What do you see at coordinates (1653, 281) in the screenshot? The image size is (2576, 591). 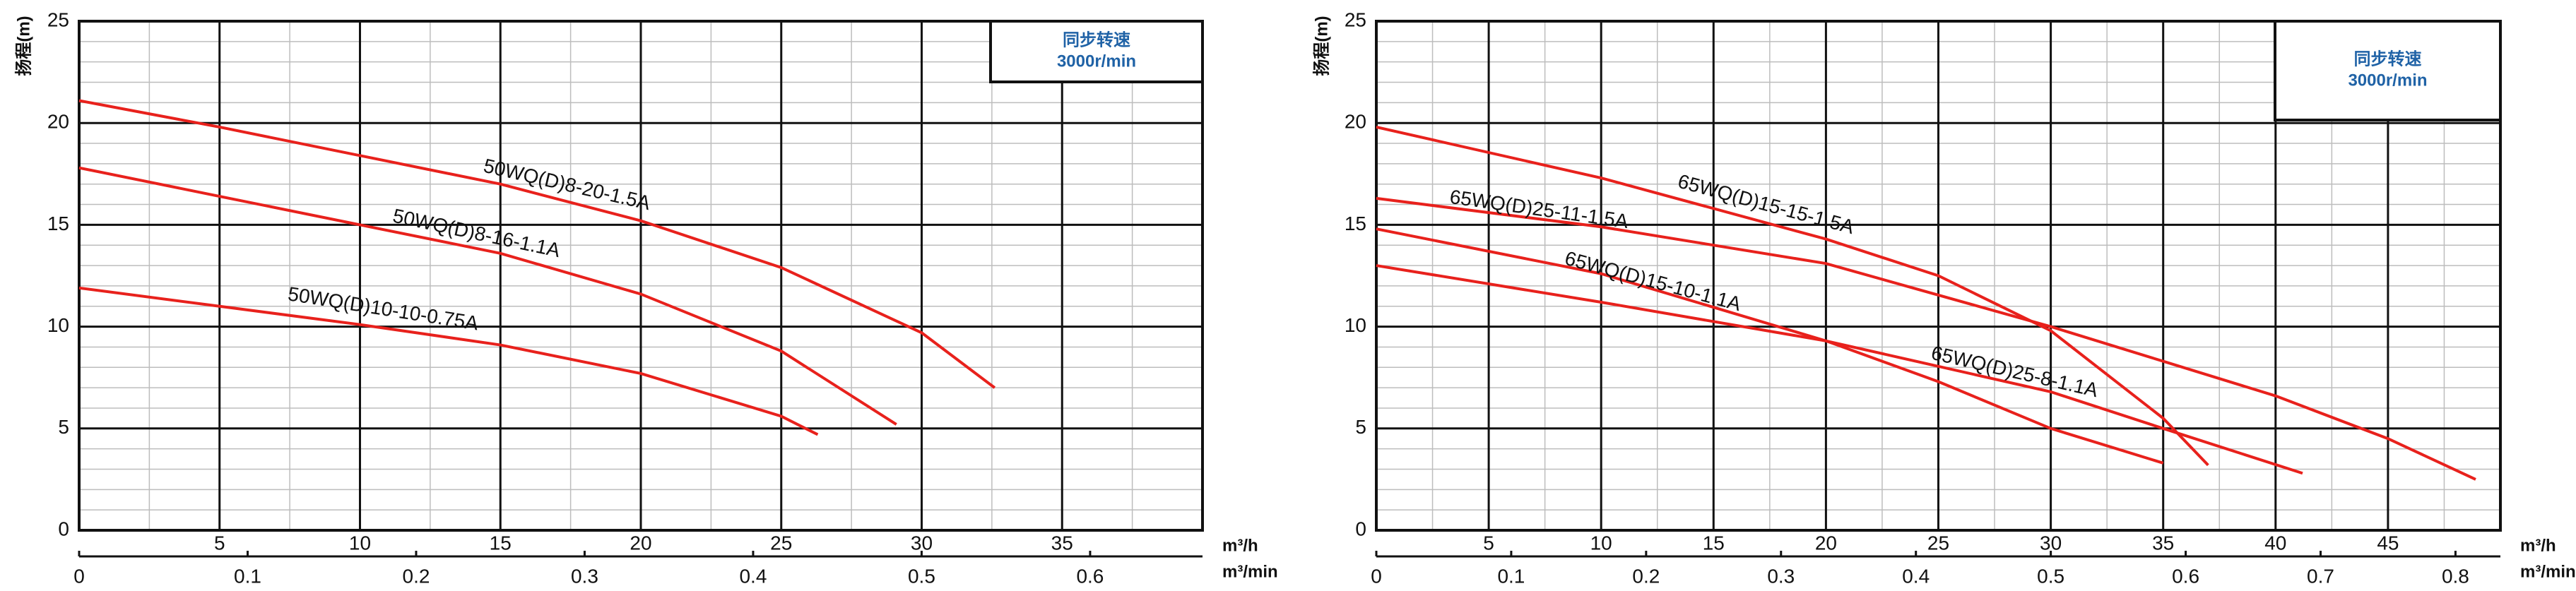 I see `curve-label: 65WQ(D)15-10-1.1A` at bounding box center [1653, 281].